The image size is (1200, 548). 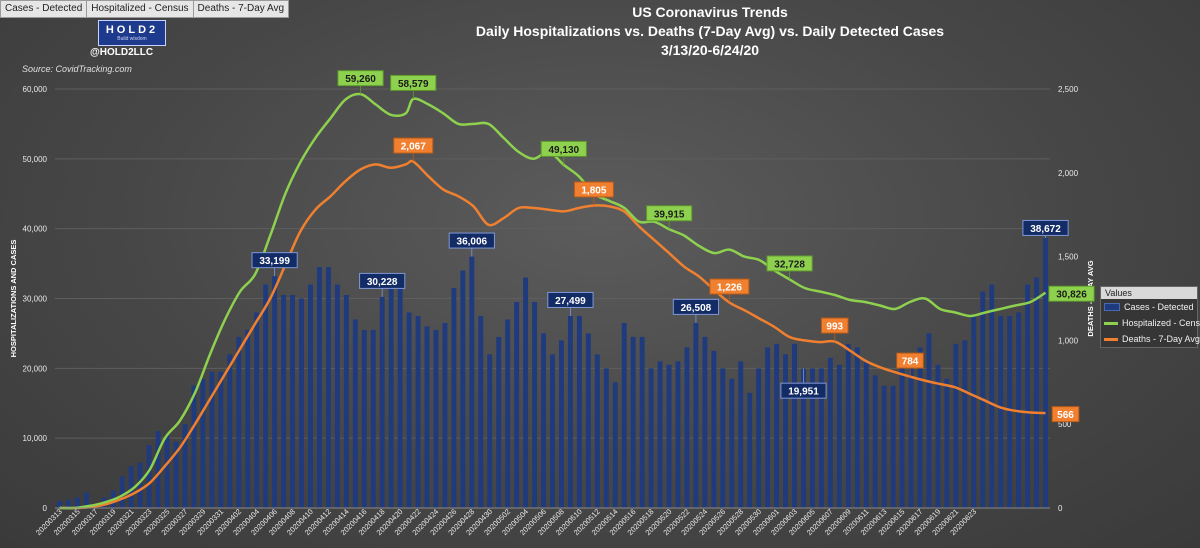 I want to click on filter-tab-cases: Cases - Detected, so click(x=44, y=9).